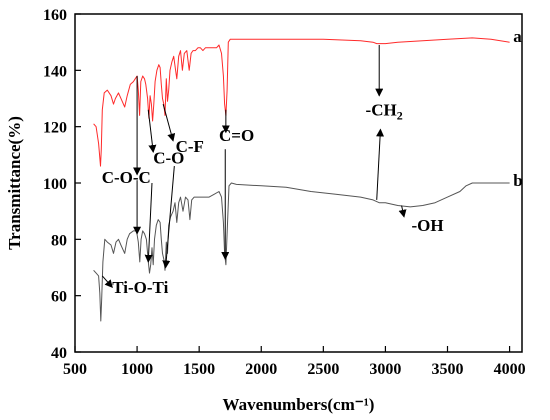 This screenshot has width=550, height=420. I want to click on y-tick-label: 100, so click(55, 184).